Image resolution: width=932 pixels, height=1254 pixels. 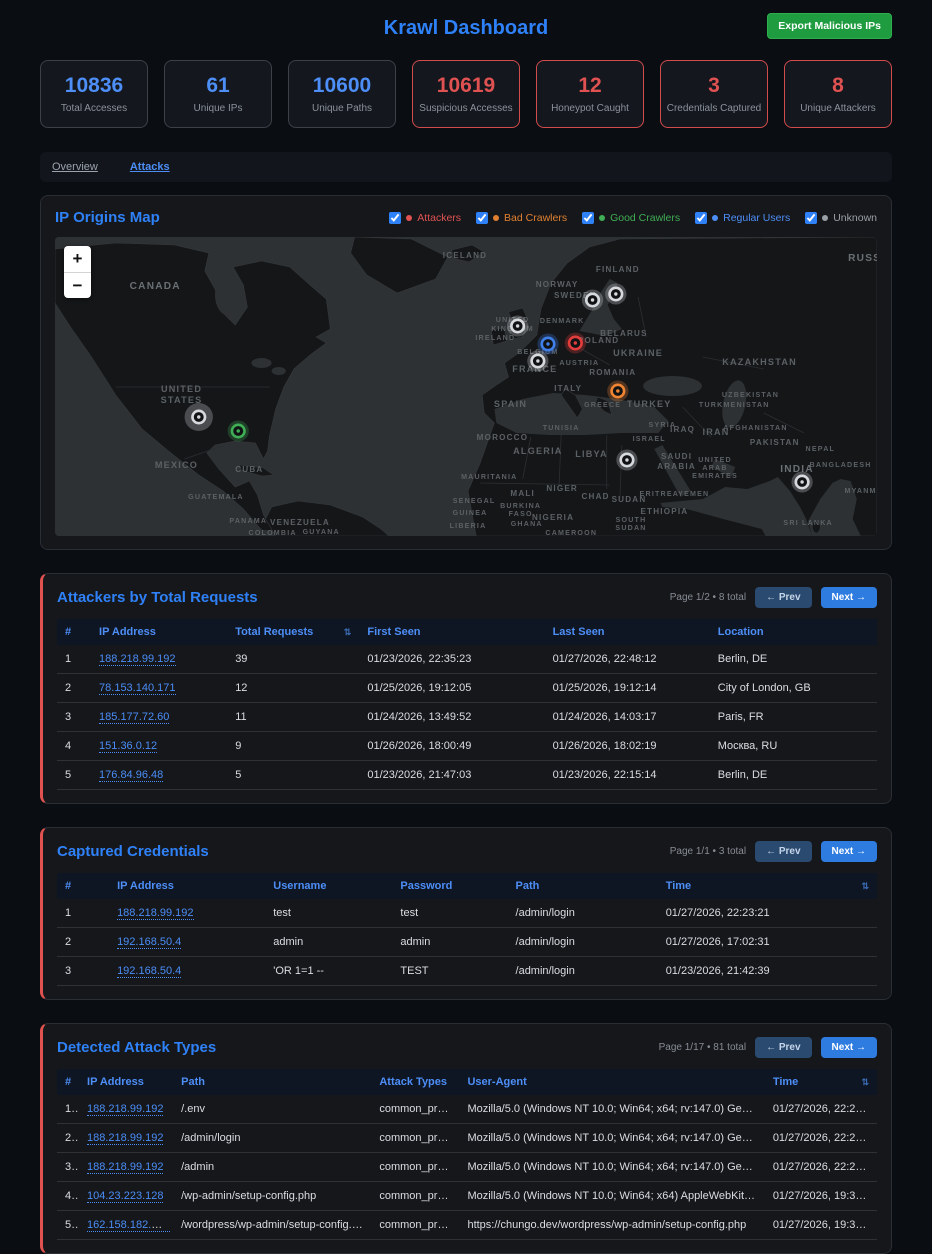 I want to click on map-label: CANADA, so click(x=155, y=286).